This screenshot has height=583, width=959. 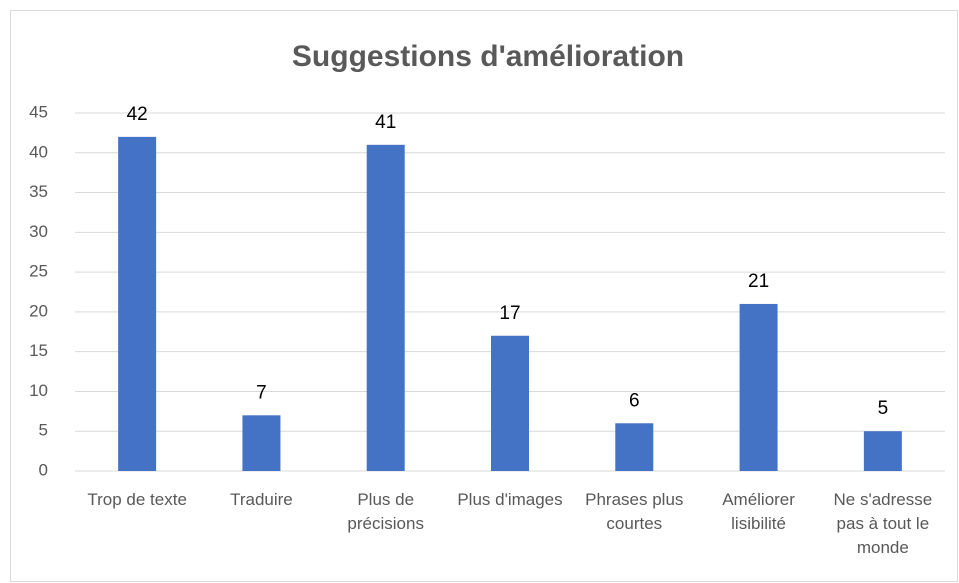 What do you see at coordinates (634, 511) in the screenshot?
I see `x-tick-label: Phrases plus courtes` at bounding box center [634, 511].